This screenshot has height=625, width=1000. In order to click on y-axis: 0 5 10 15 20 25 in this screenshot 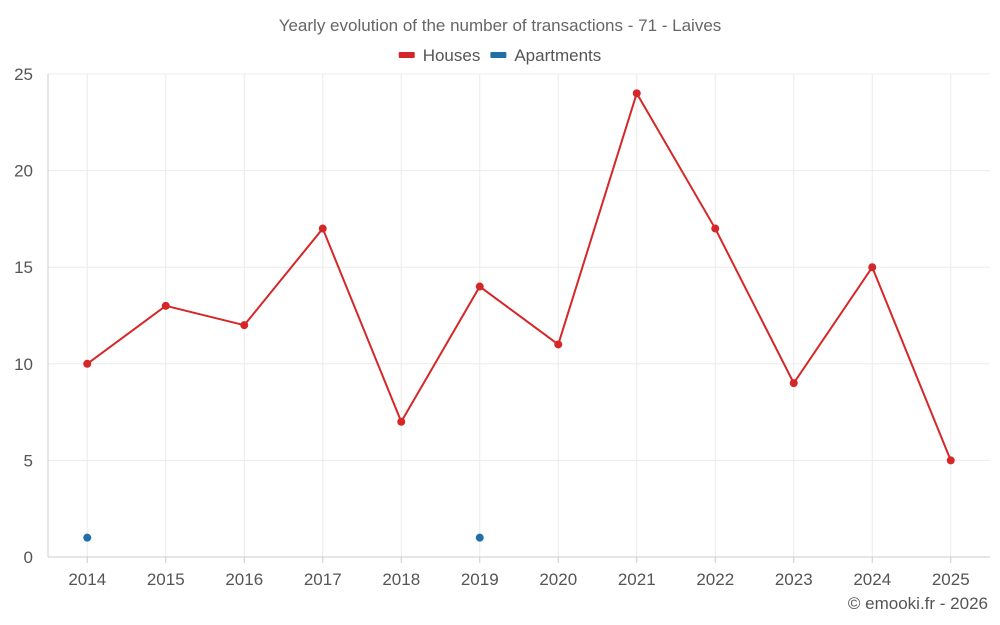, I will do `click(23, 316)`.